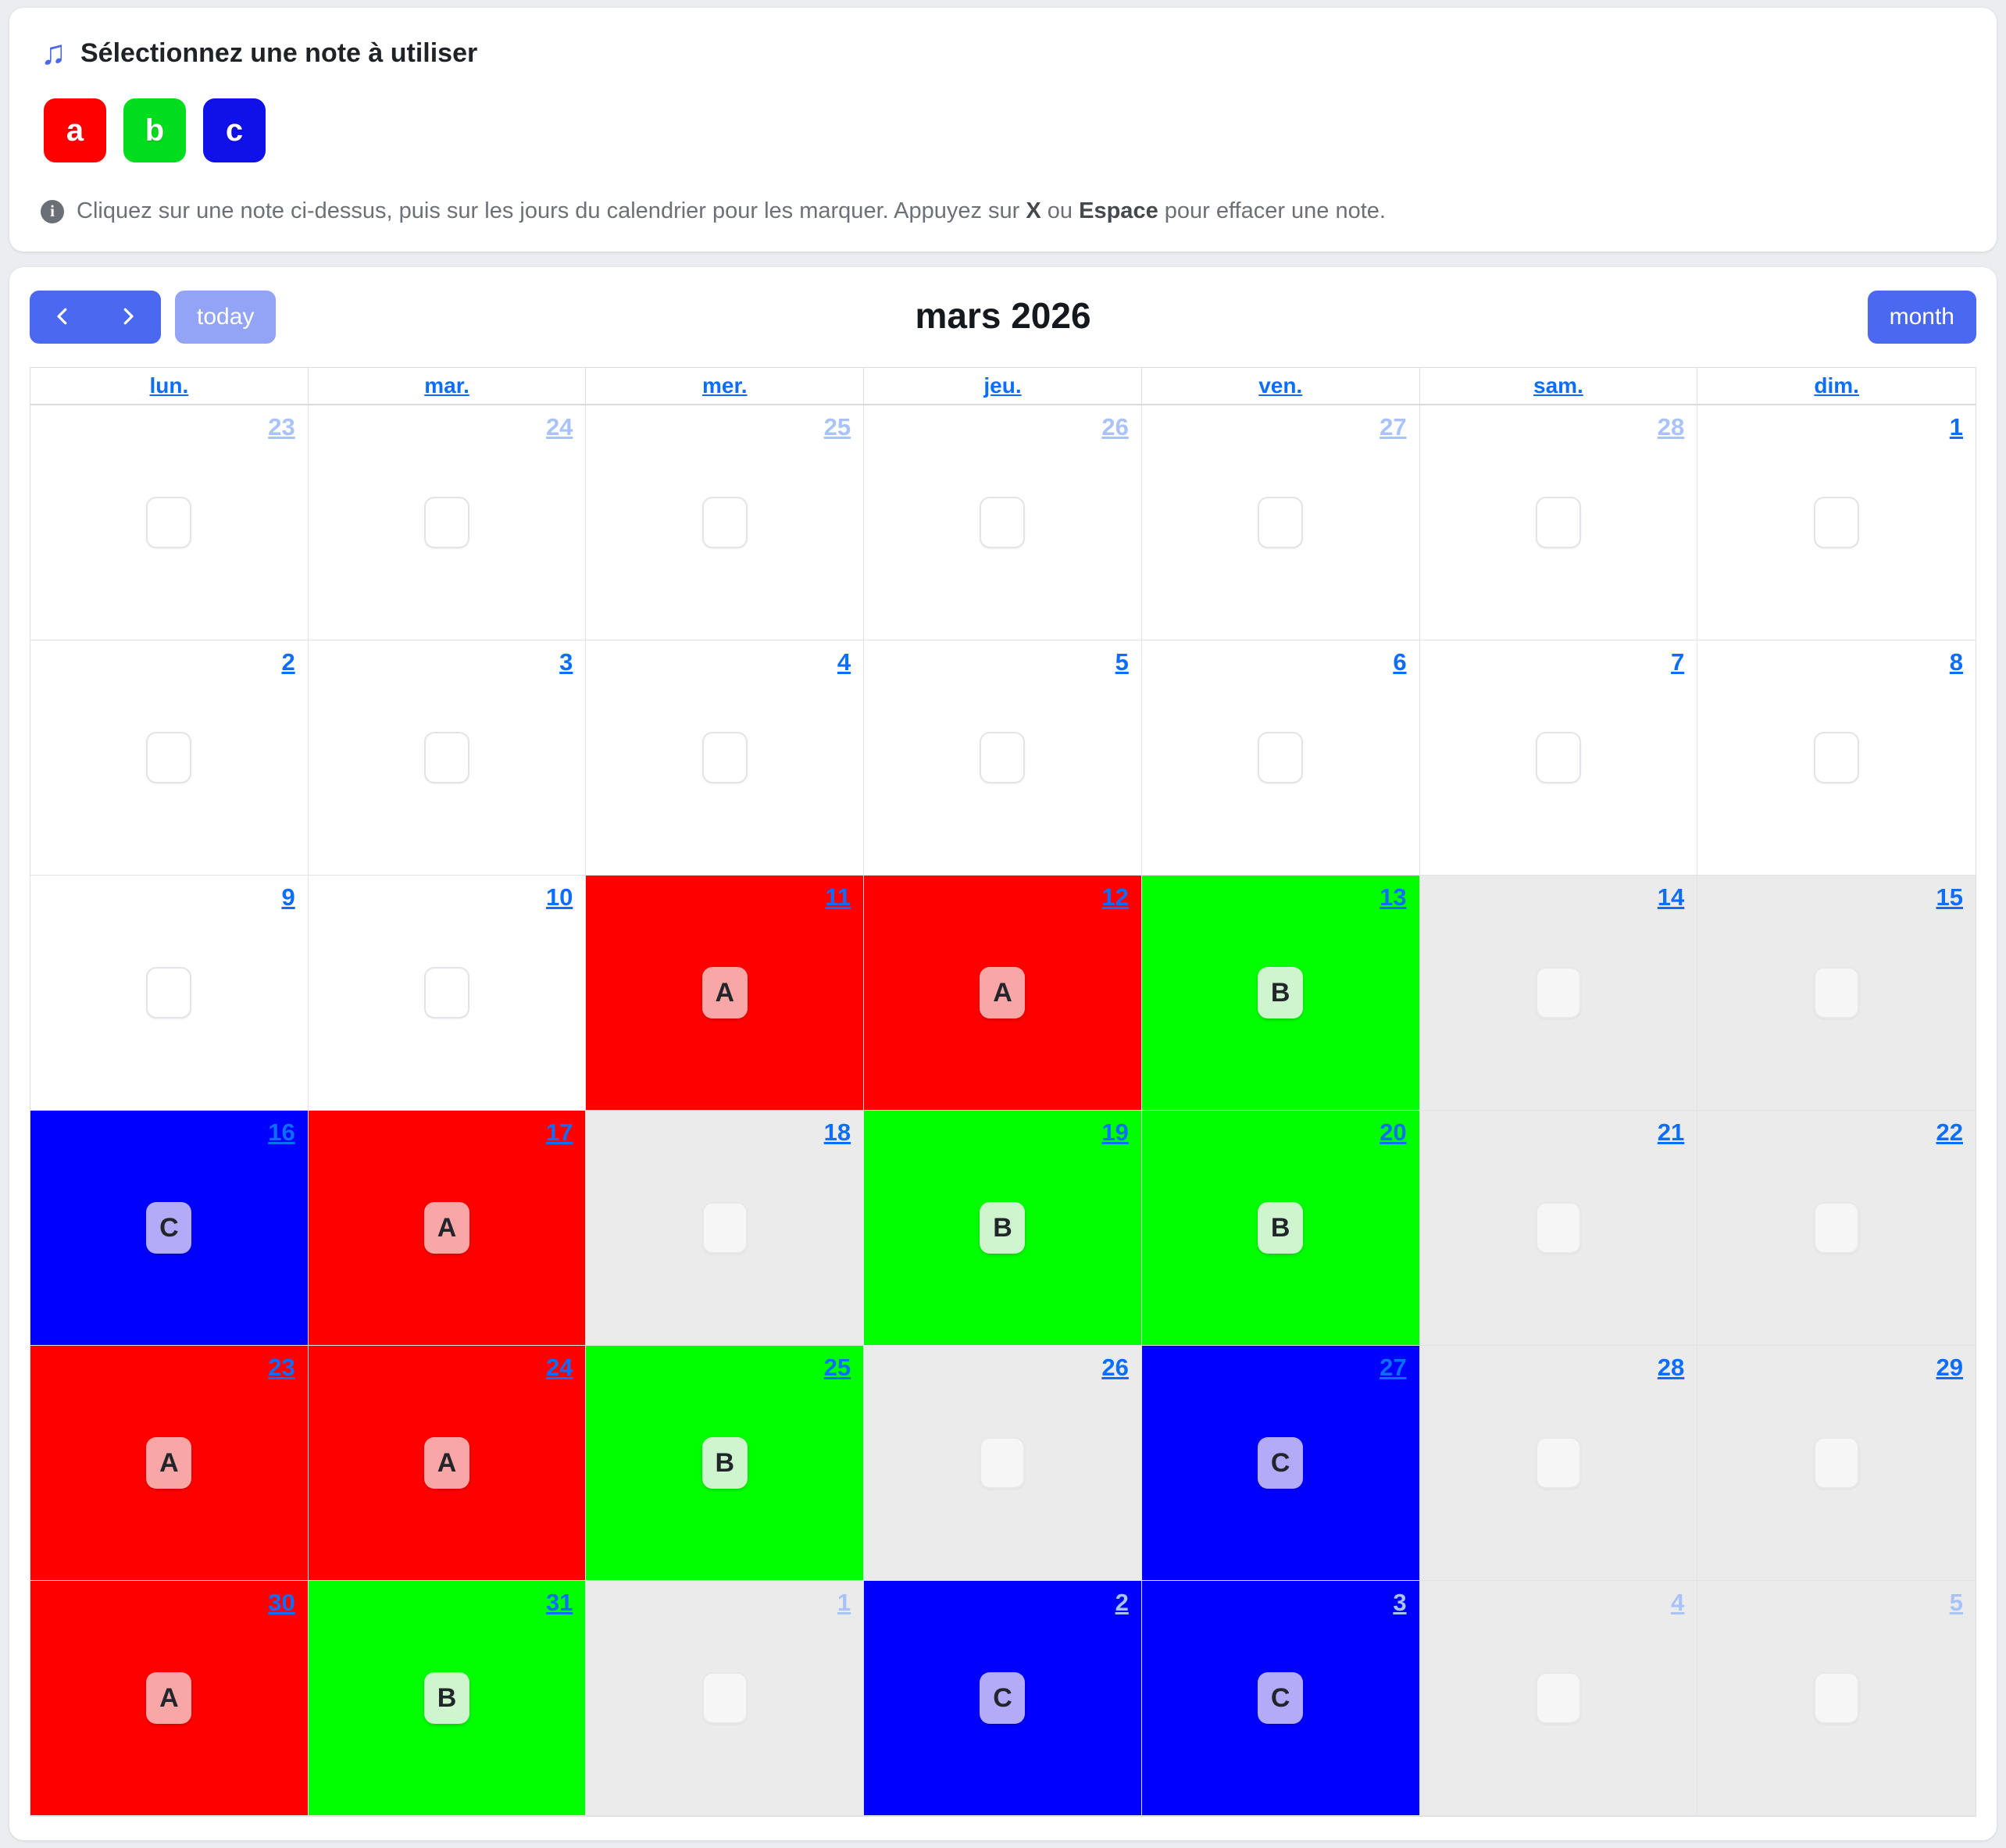 Image resolution: width=2006 pixels, height=1848 pixels. Describe the element at coordinates (128, 317) in the screenshot. I see `next-month-button` at that location.